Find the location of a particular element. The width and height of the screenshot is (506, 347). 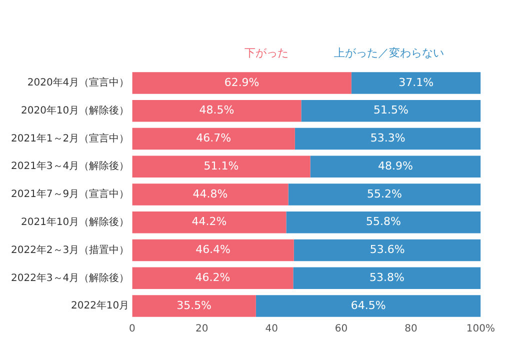

data-label: 44.8% is located at coordinates (210, 193).